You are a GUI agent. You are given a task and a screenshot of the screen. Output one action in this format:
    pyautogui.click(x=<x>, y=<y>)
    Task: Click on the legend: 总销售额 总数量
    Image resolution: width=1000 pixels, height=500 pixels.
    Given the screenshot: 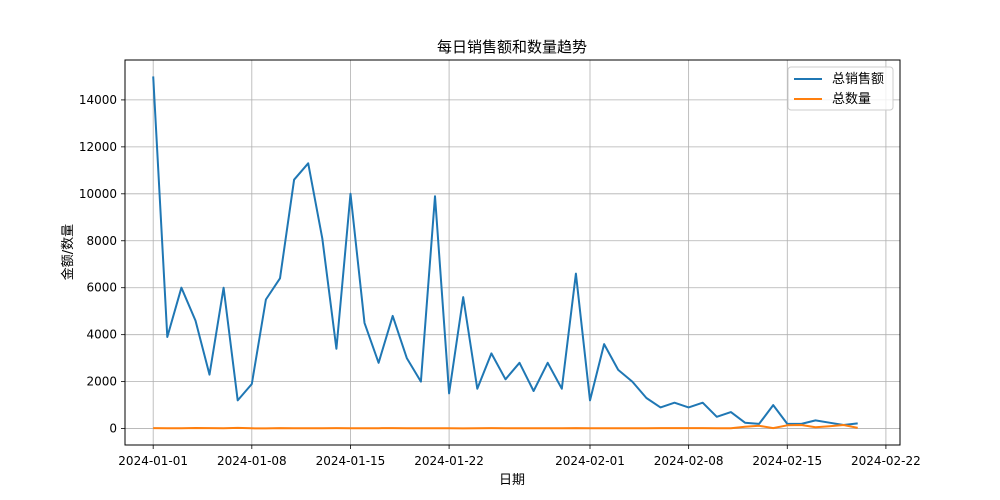 What is the action you would take?
    pyautogui.click(x=840, y=88)
    